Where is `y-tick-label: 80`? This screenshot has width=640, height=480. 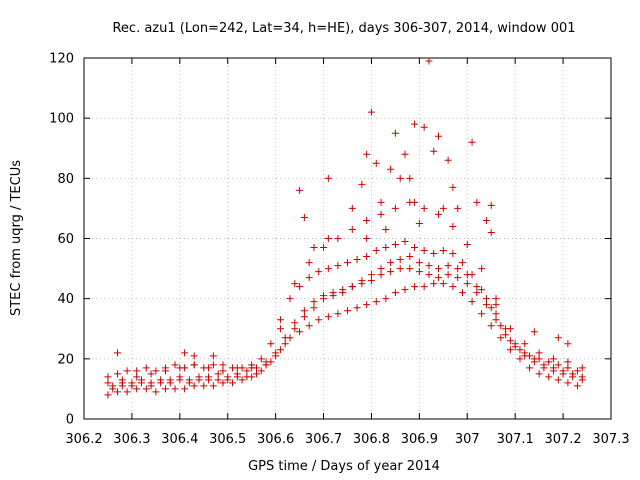 y-tick-label: 80 is located at coordinates (65, 179).